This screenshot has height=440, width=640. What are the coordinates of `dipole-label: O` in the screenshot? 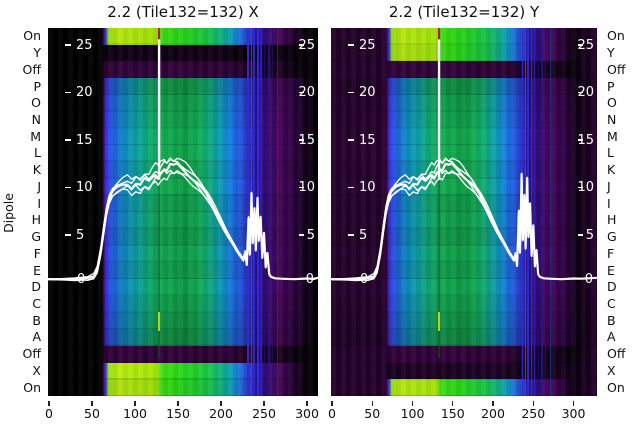 It's located at (612, 103).